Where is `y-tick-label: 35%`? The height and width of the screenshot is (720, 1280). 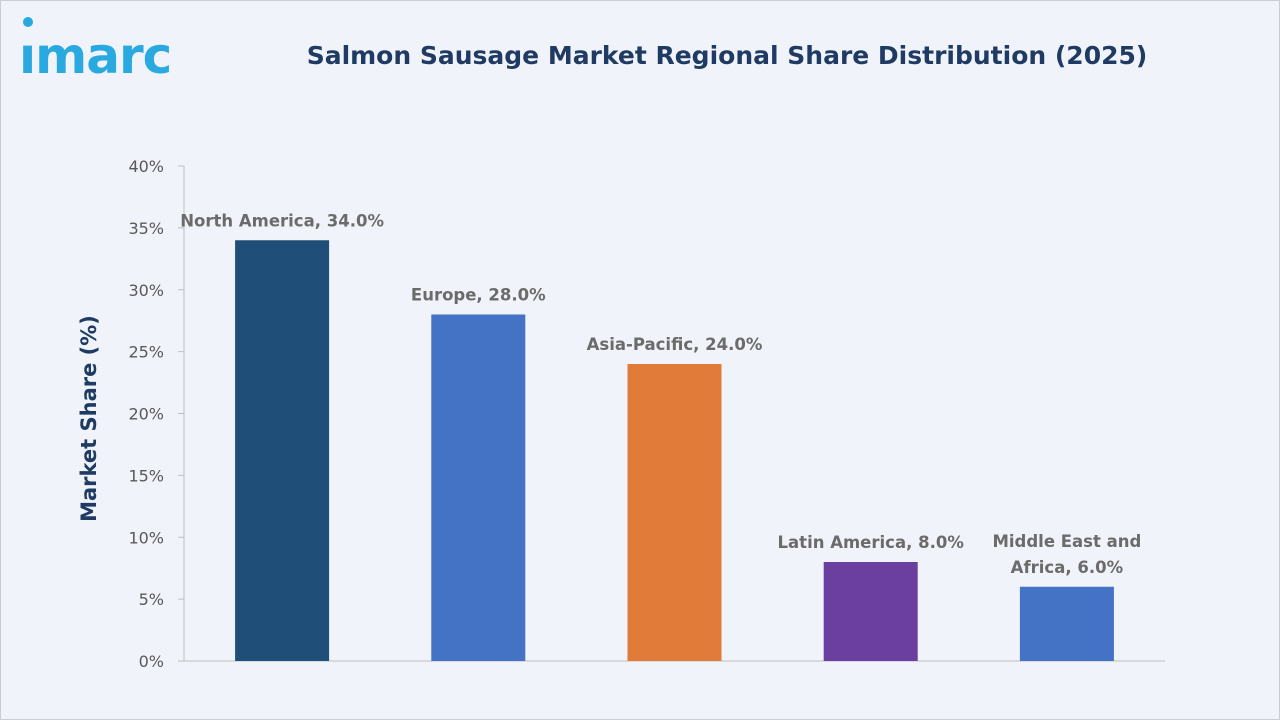
y-tick-label: 35% is located at coordinates (146, 228).